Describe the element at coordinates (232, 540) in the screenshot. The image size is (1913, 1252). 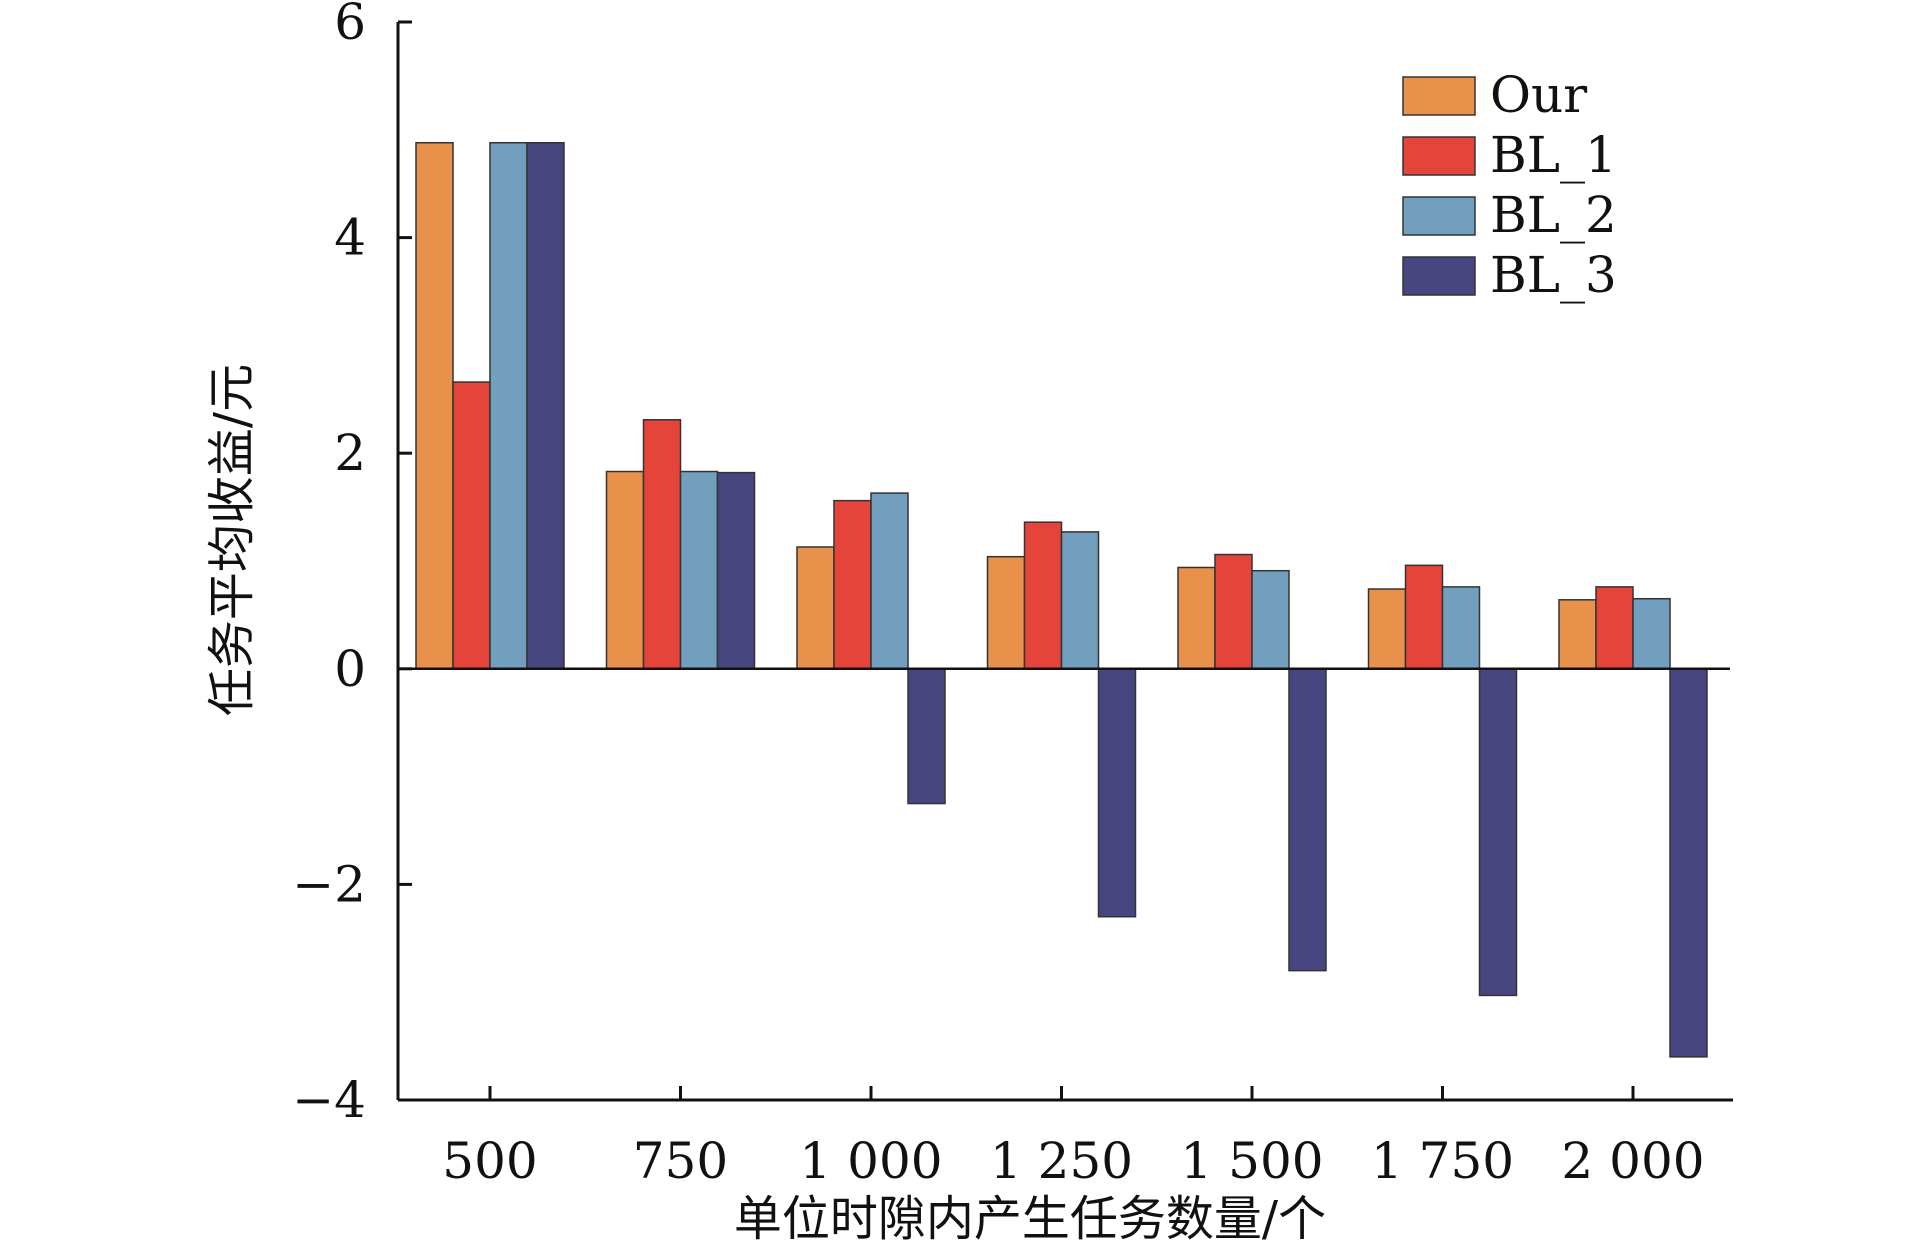
I see `y-axis-title: 任务平均收益/元` at that location.